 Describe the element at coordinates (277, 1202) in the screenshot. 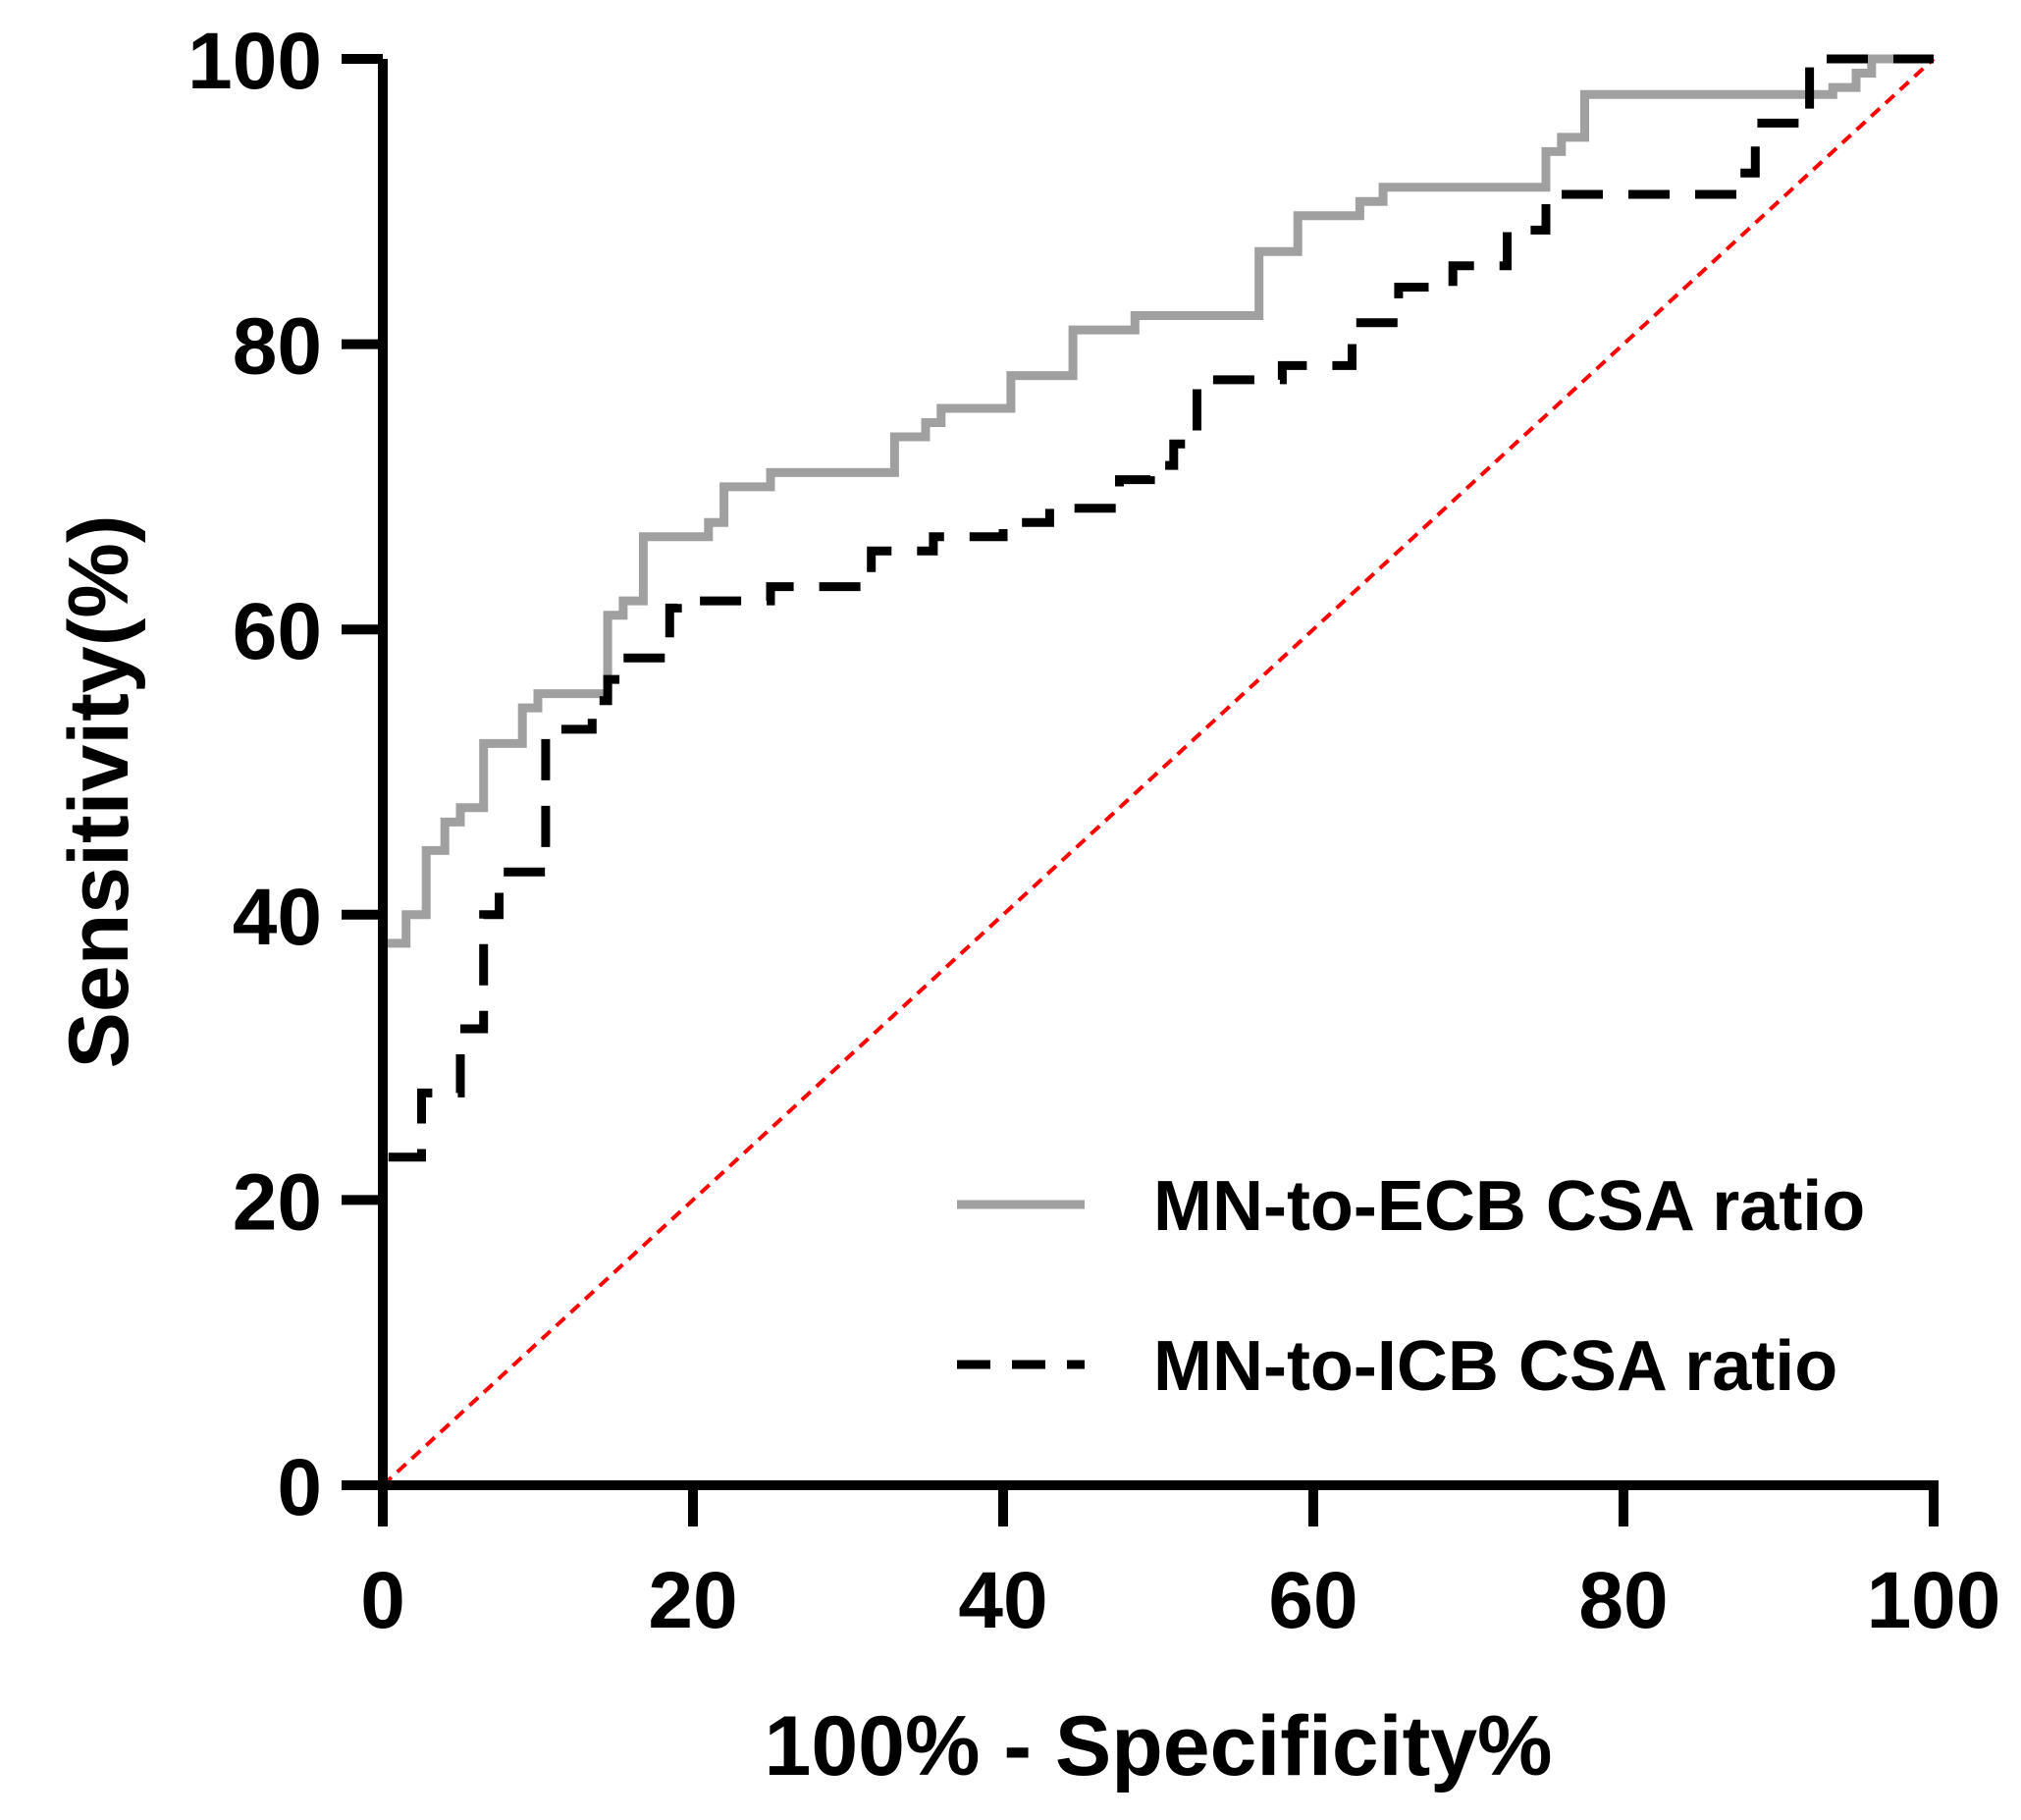

I see `y-tick-label: 20` at that location.